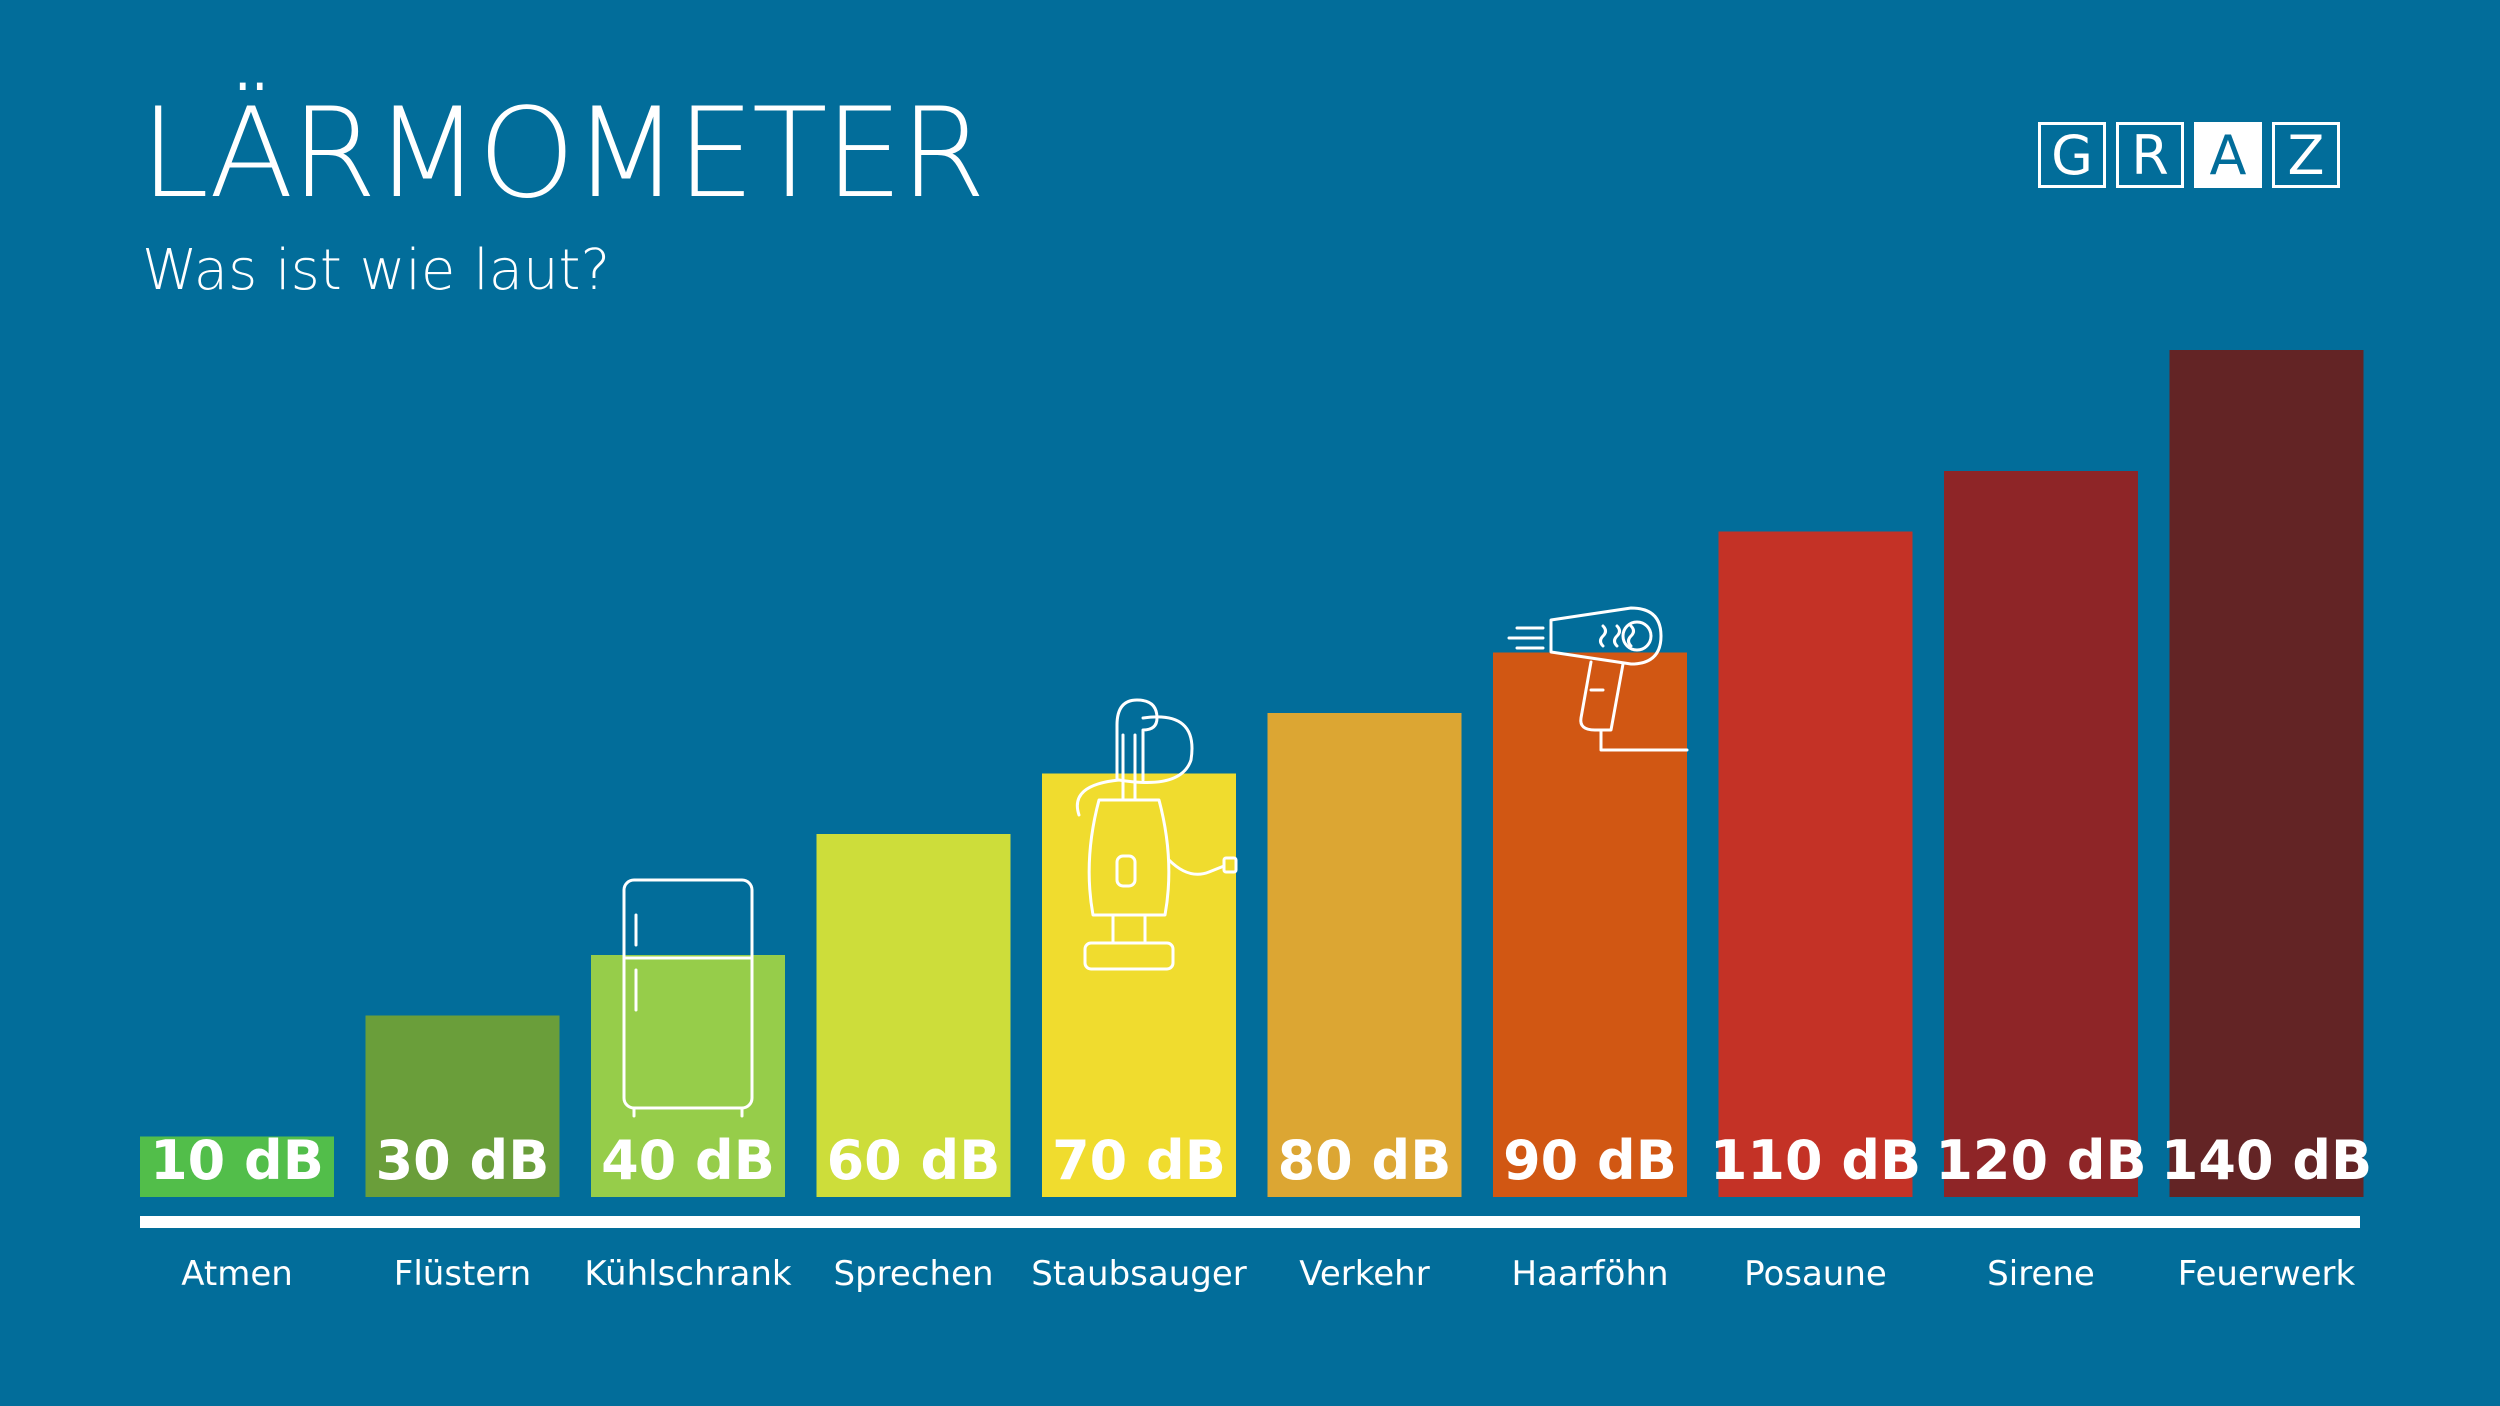 The image size is (2500, 1406). What do you see at coordinates (237, 1274) in the screenshot?
I see `category-label-atmen: Atmen` at bounding box center [237, 1274].